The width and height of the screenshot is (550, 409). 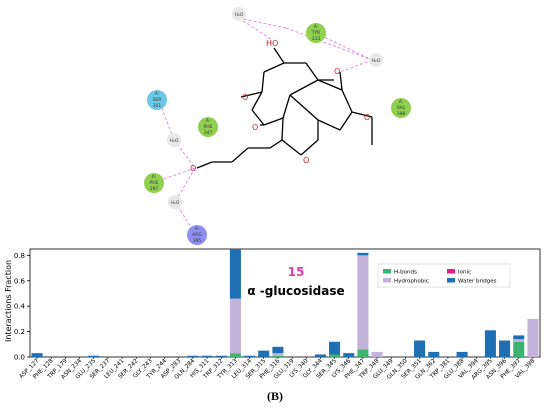 What do you see at coordinates (337, 71) in the screenshot?
I see `carbonyl-oxygen-atom: O` at bounding box center [337, 71].